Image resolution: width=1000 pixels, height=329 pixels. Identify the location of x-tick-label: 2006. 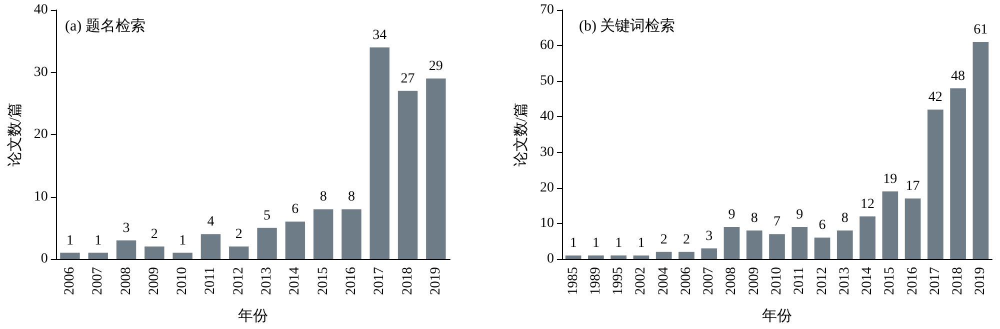
(686, 281).